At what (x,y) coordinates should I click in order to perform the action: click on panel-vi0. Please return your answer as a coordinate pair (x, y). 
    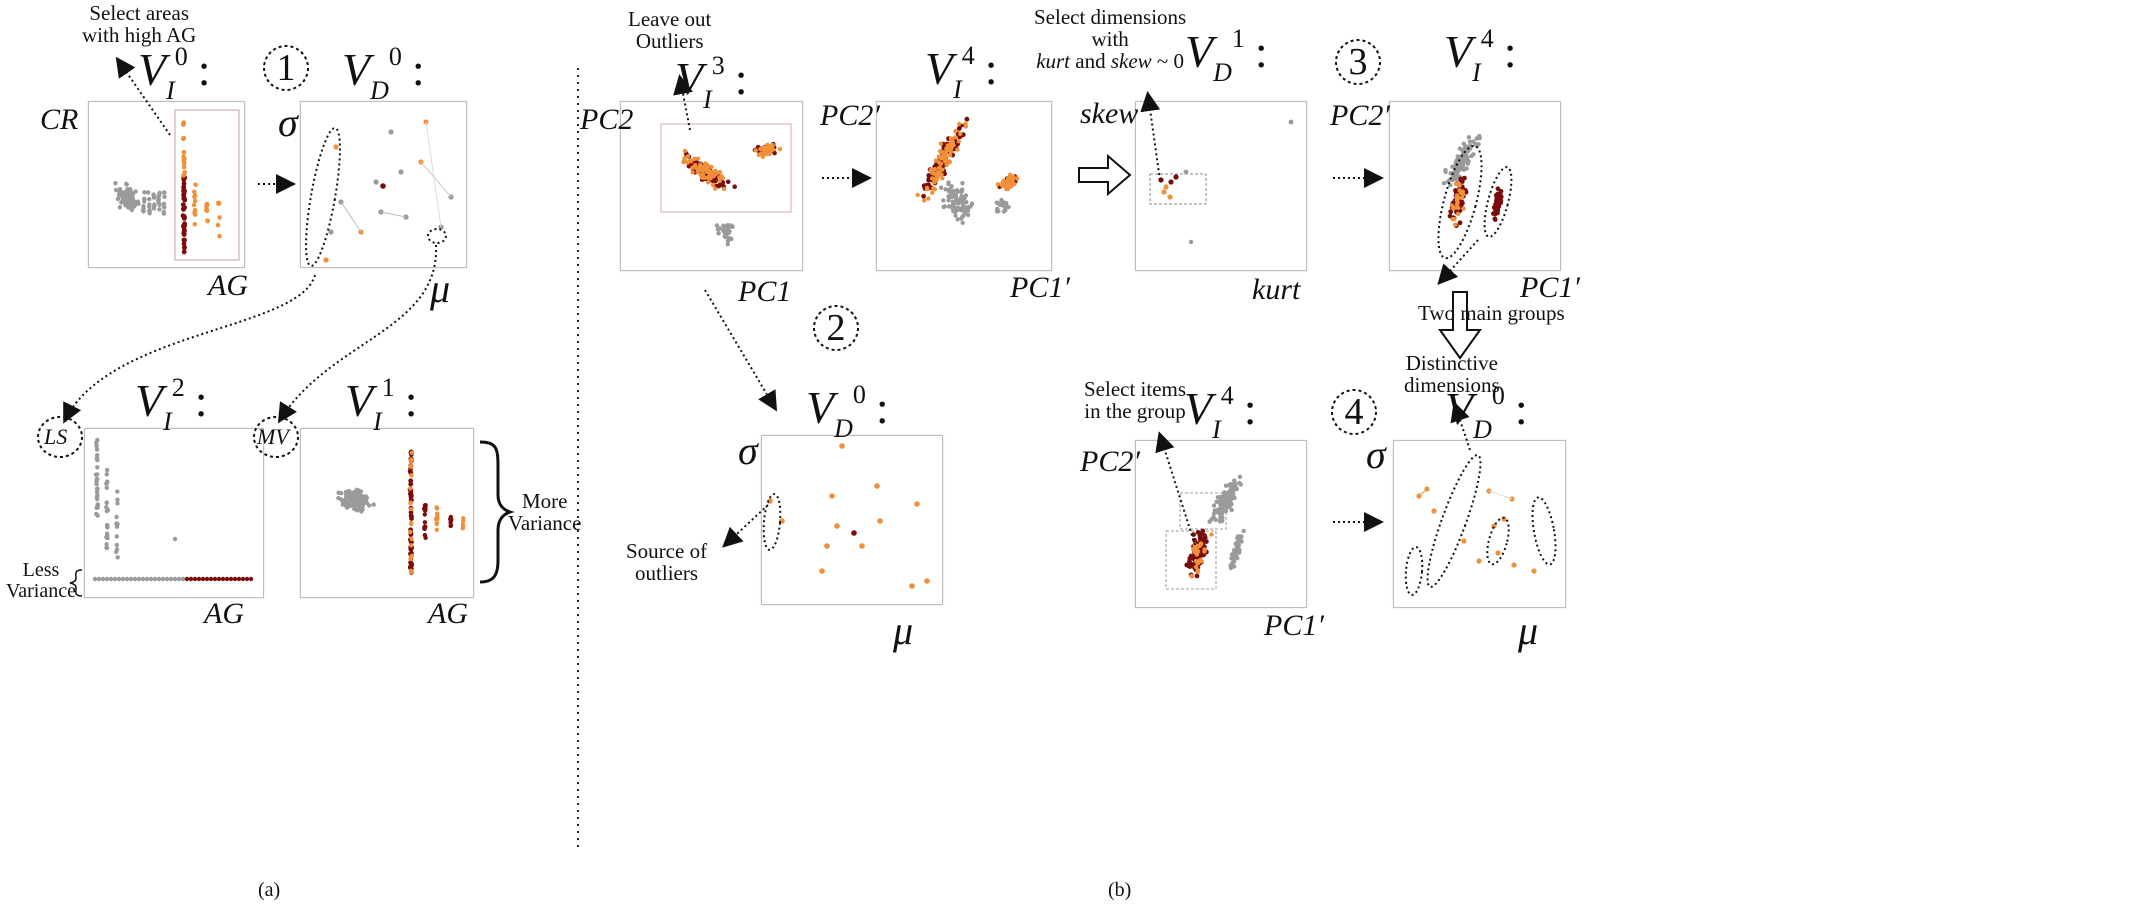
    Looking at the image, I should click on (166, 184).